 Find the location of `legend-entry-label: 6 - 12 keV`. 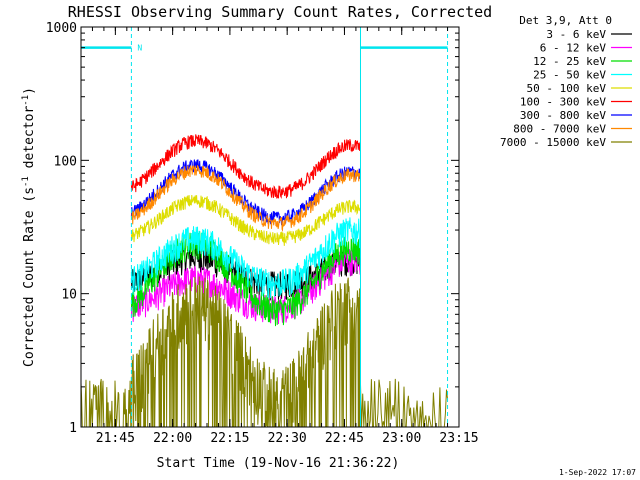

legend-entry-label: 6 - 12 keV is located at coordinates (573, 48).